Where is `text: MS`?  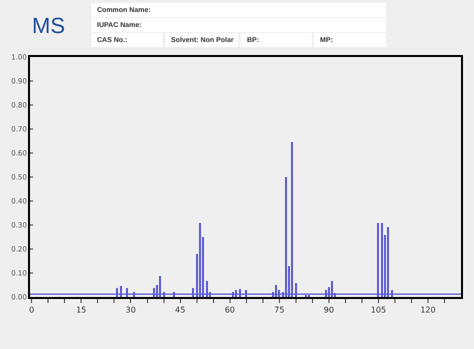 text: MS is located at coordinates (48, 25).